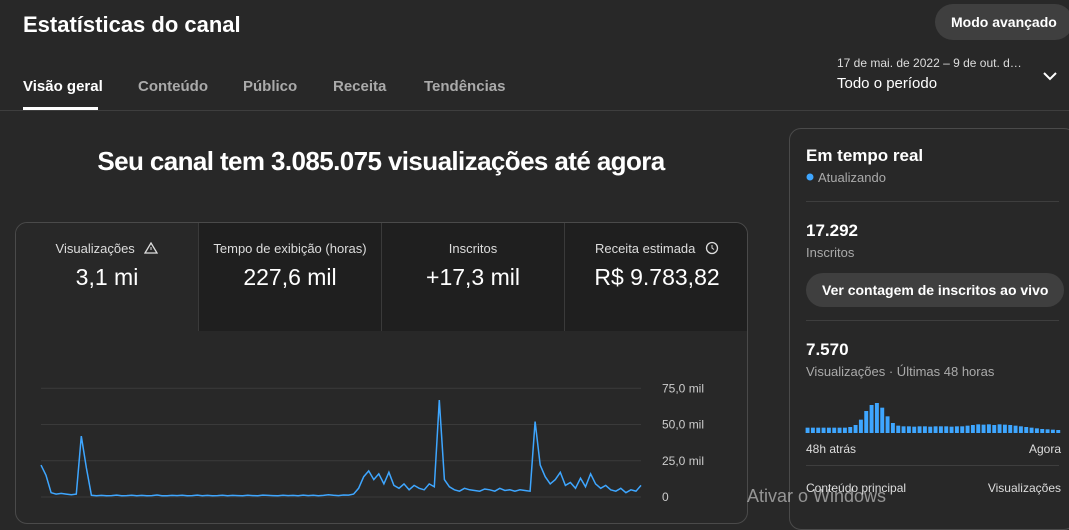 The image size is (1069, 530). Describe the element at coordinates (151, 247) in the screenshot. I see `warning-icon` at that location.